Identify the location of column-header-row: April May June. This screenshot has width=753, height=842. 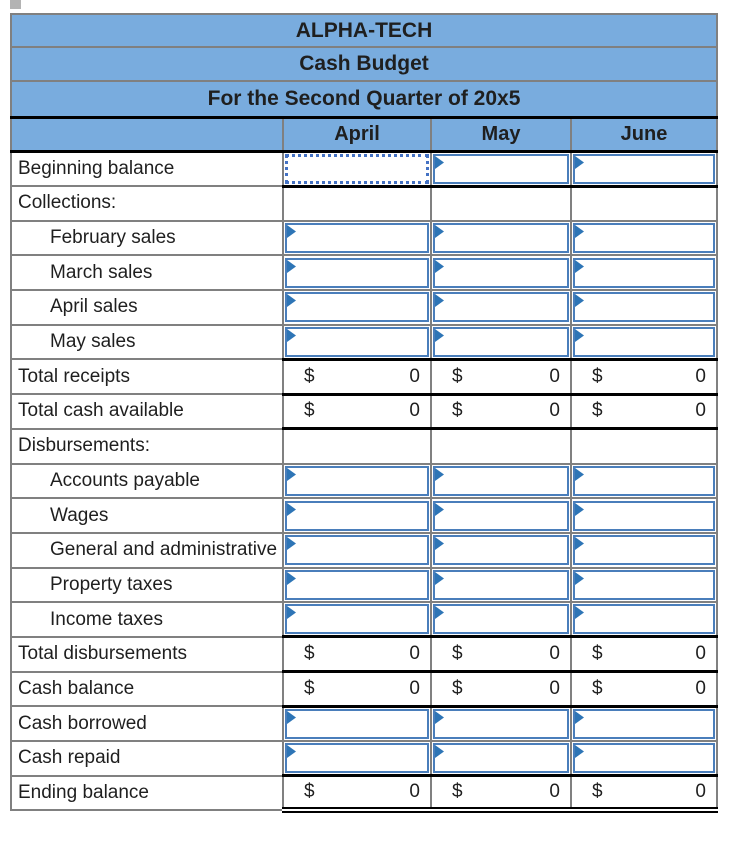
(364, 134).